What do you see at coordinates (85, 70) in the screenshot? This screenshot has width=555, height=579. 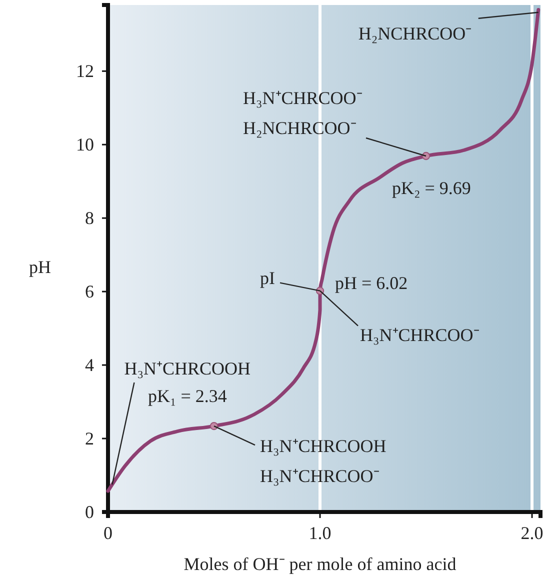 I see `y-tick-label: 12` at bounding box center [85, 70].